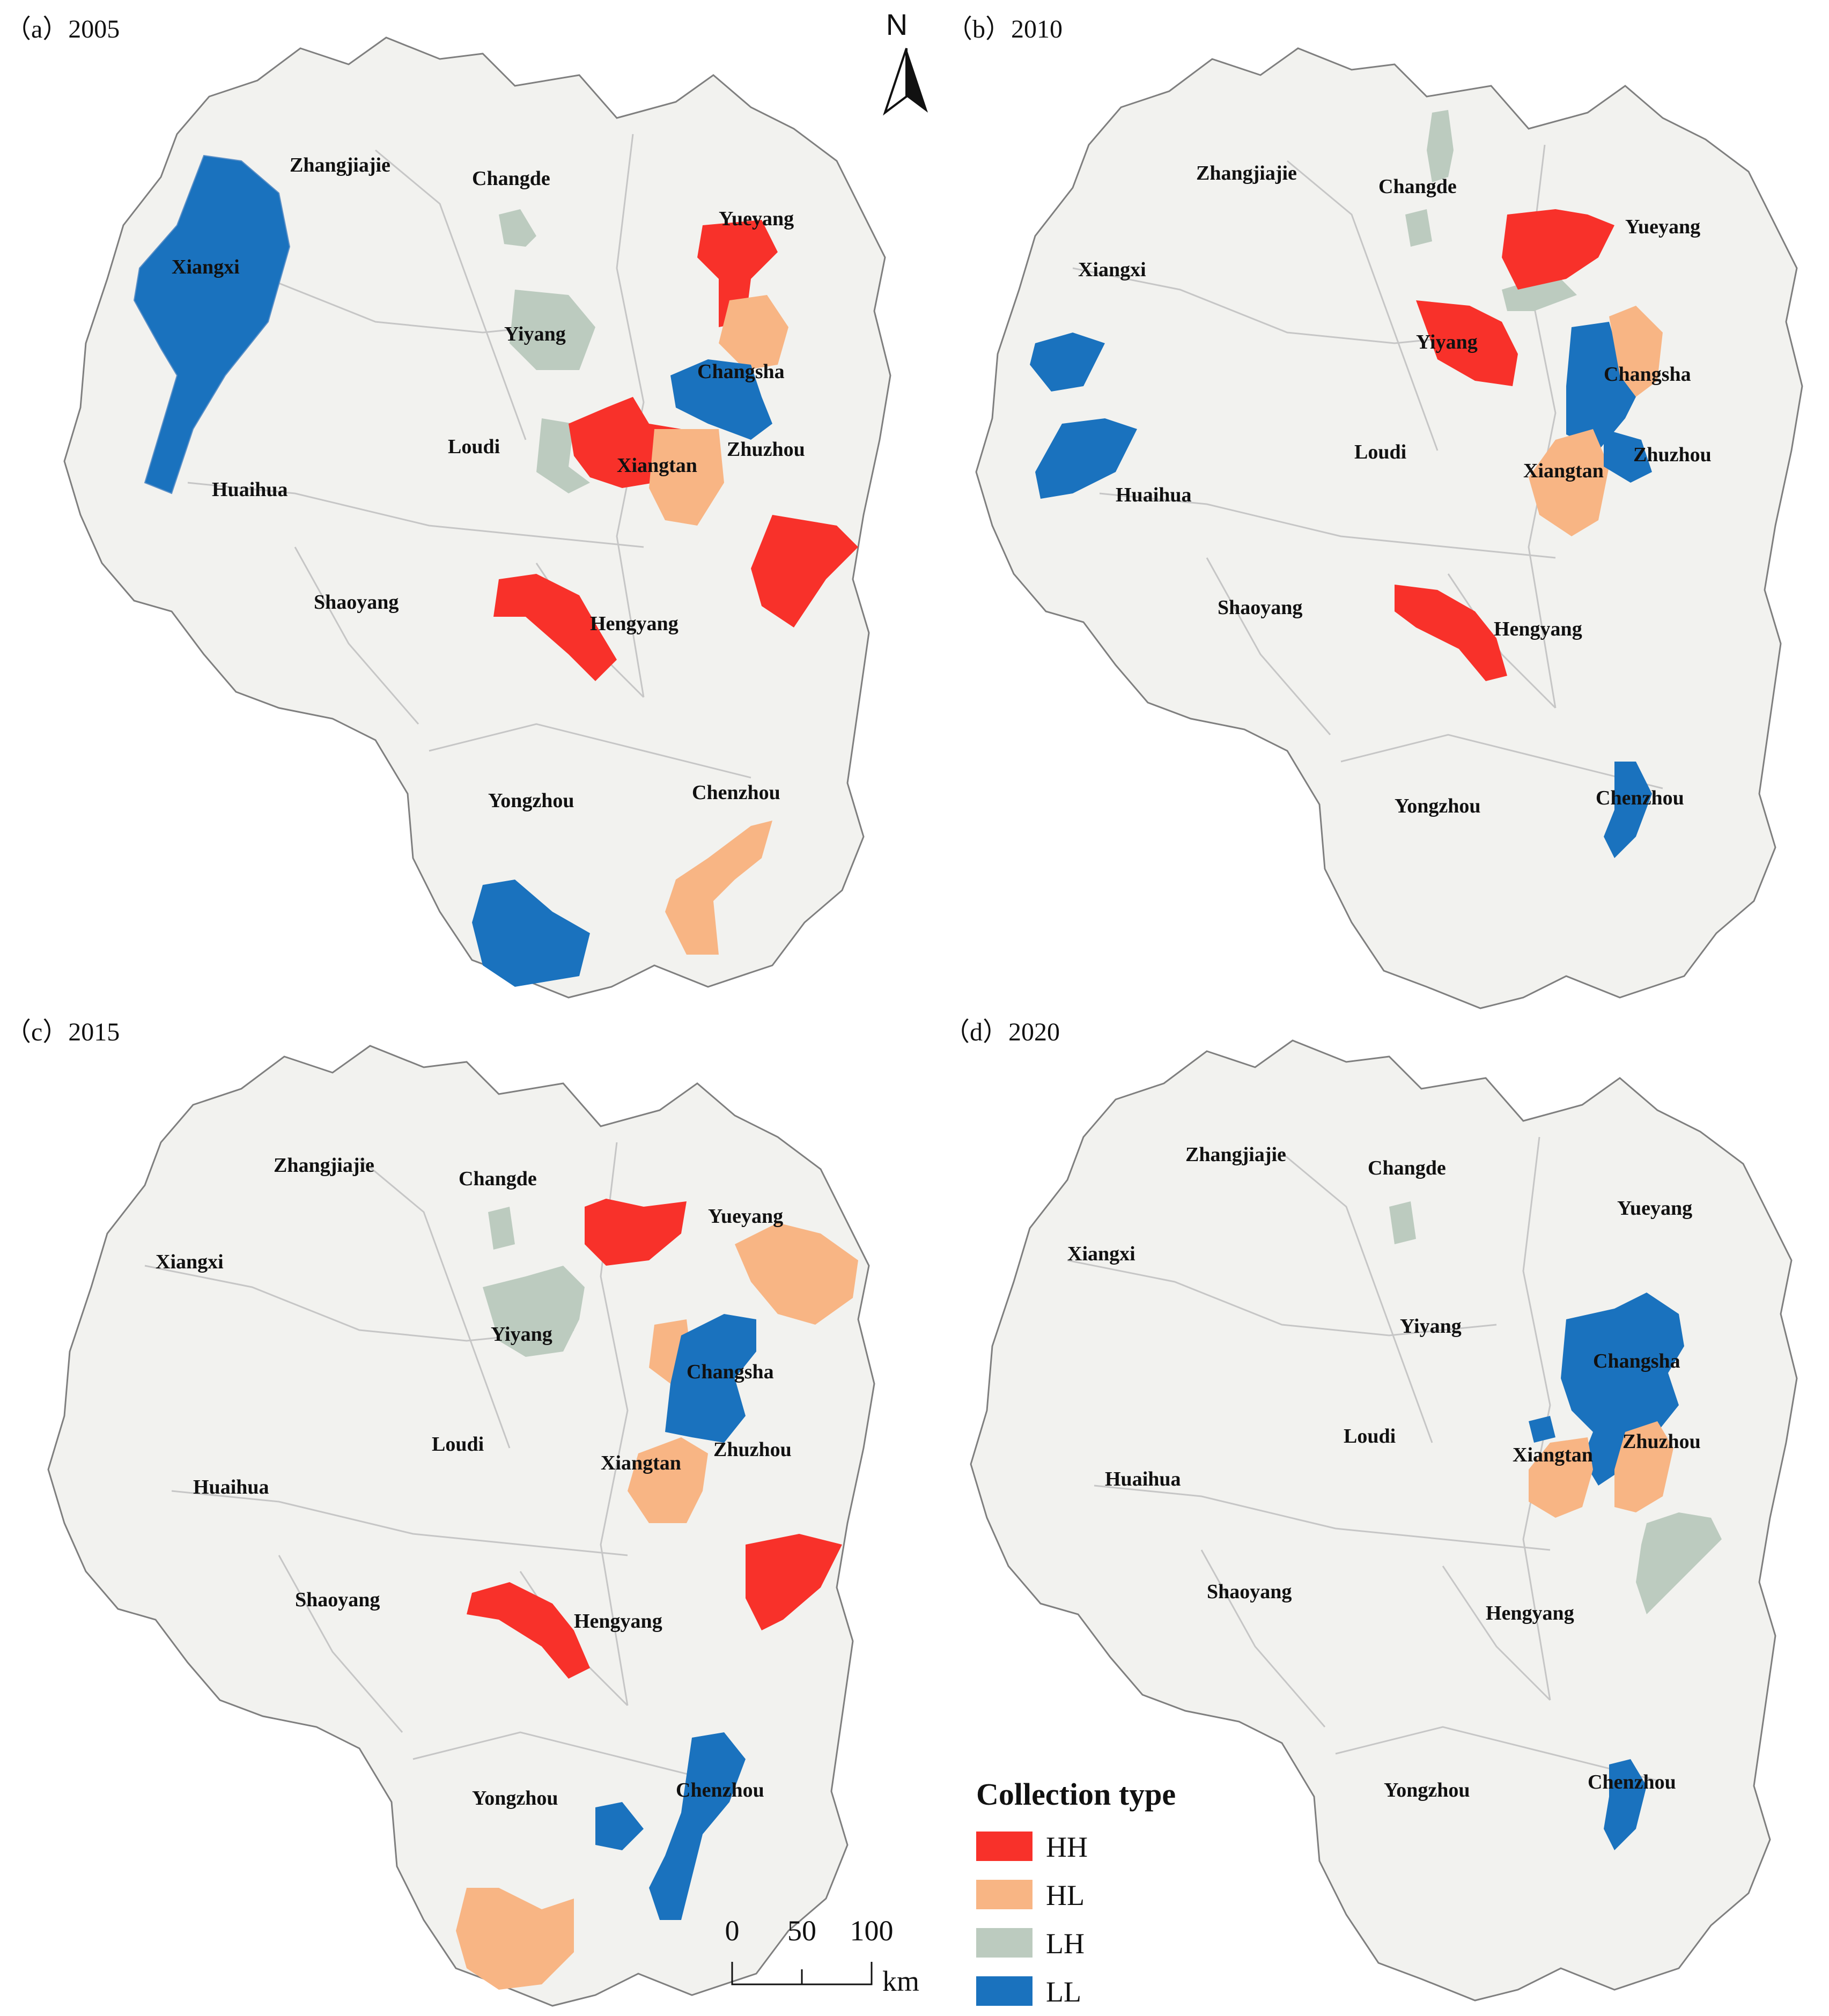 The width and height of the screenshot is (1829, 2016). What do you see at coordinates (515, 1939) in the screenshot?
I see `hl-region-yongzhou-c` at bounding box center [515, 1939].